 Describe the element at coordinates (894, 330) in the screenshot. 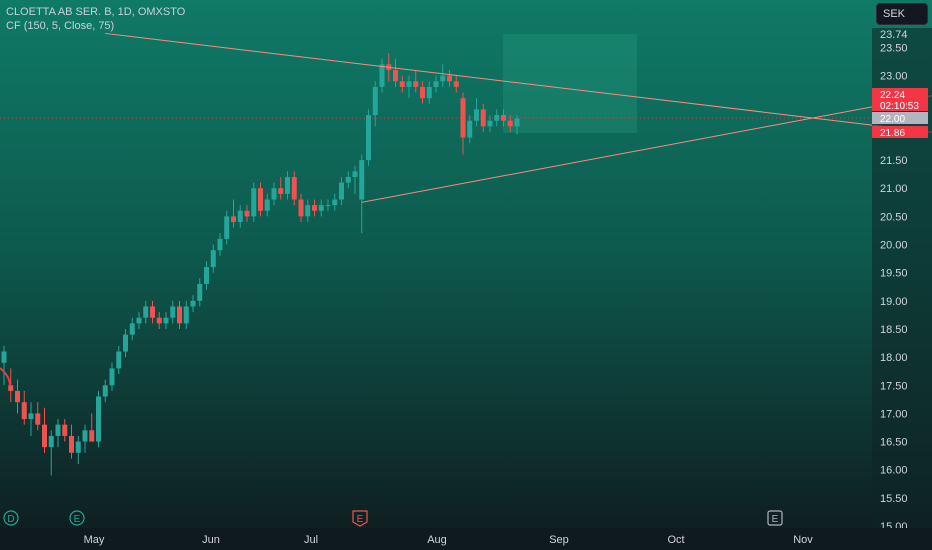

I see `price-tick-label: 18.50` at that location.